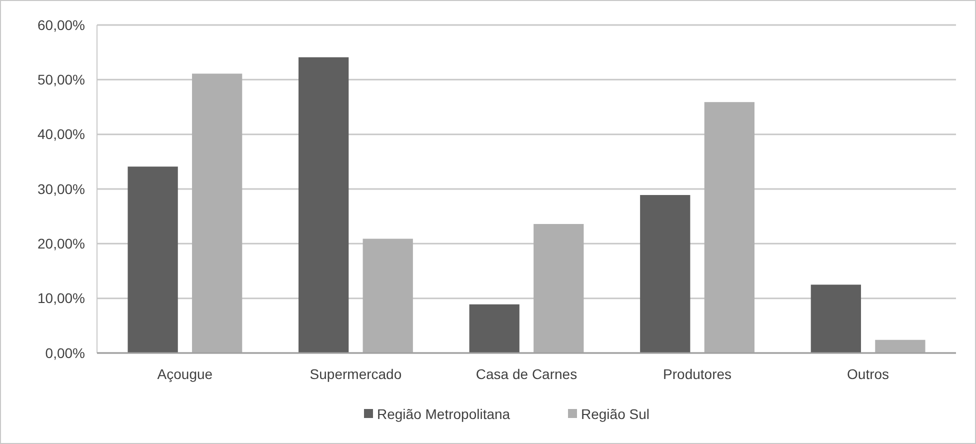 The width and height of the screenshot is (976, 444). What do you see at coordinates (356, 374) in the screenshot?
I see `x-tick-label: Supermercado` at bounding box center [356, 374].